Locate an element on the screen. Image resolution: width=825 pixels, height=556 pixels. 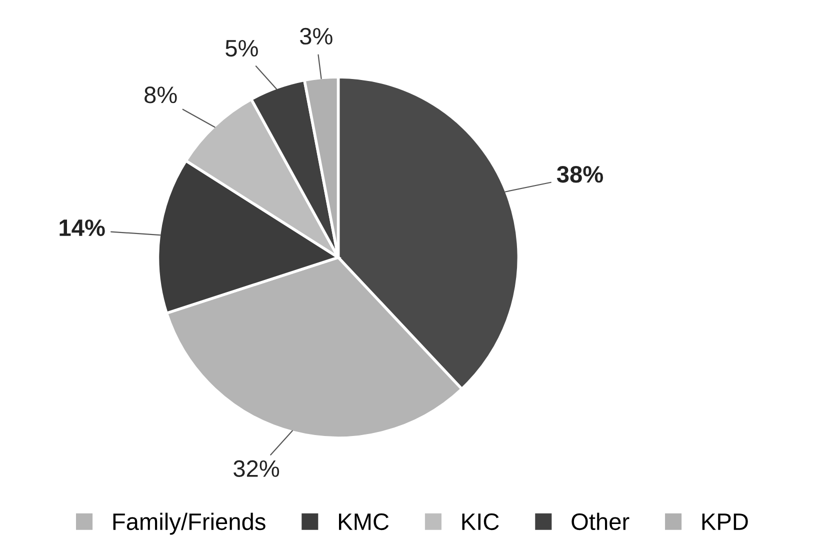
legend-label: KPD is located at coordinates (725, 522).